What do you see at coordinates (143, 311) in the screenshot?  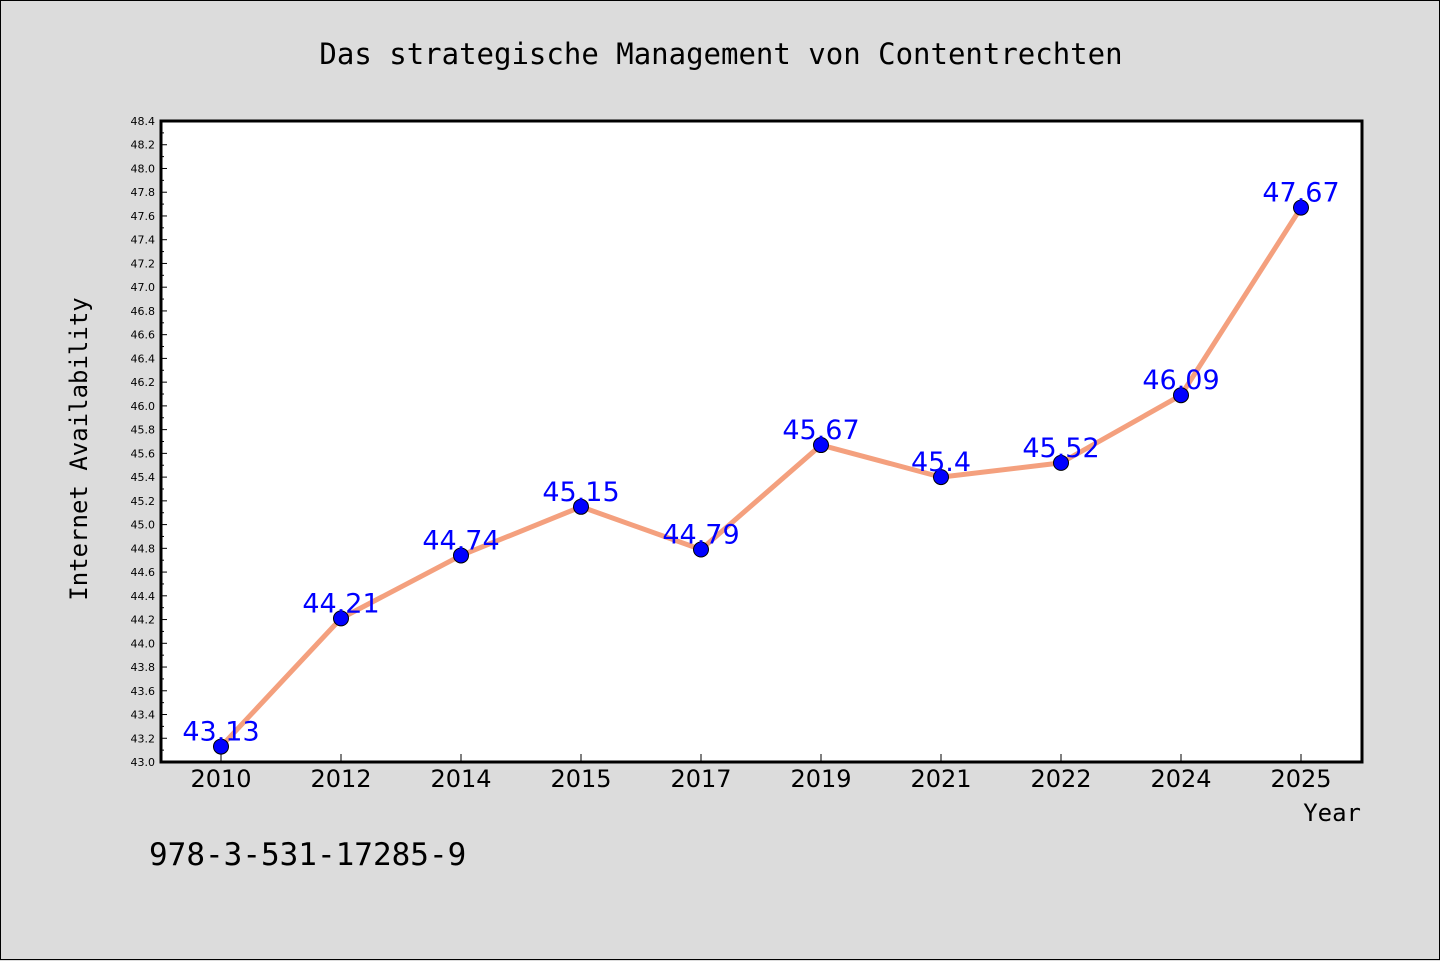 I see `y-tick-label: 46.8` at bounding box center [143, 311].